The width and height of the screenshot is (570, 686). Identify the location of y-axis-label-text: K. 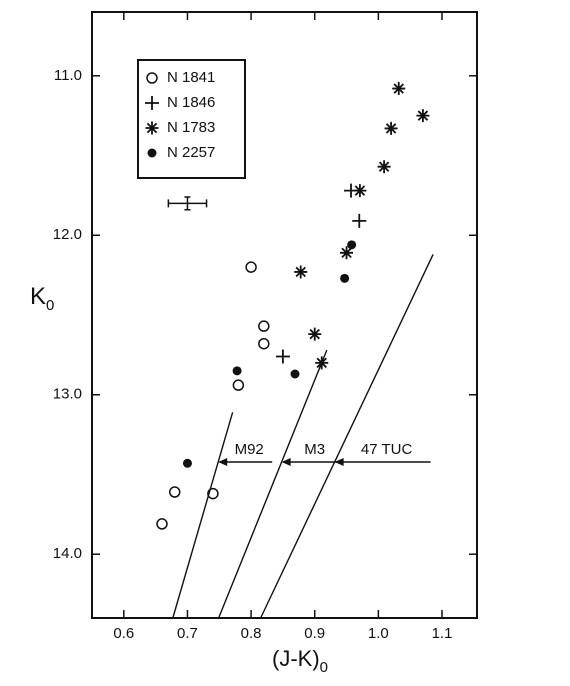
(38, 296).